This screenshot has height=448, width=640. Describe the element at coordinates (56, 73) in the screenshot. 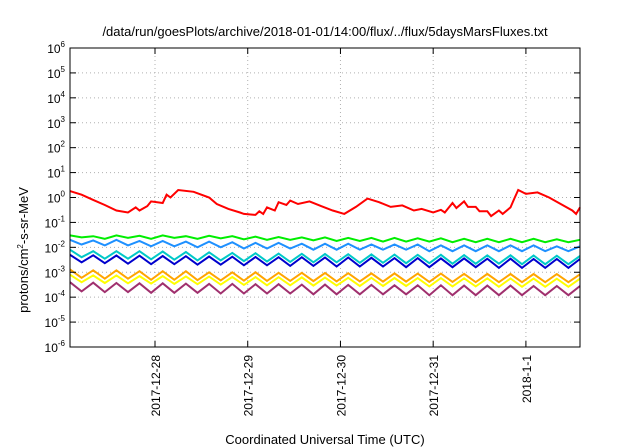

I see `y-tick-label: 10⁵` at that location.